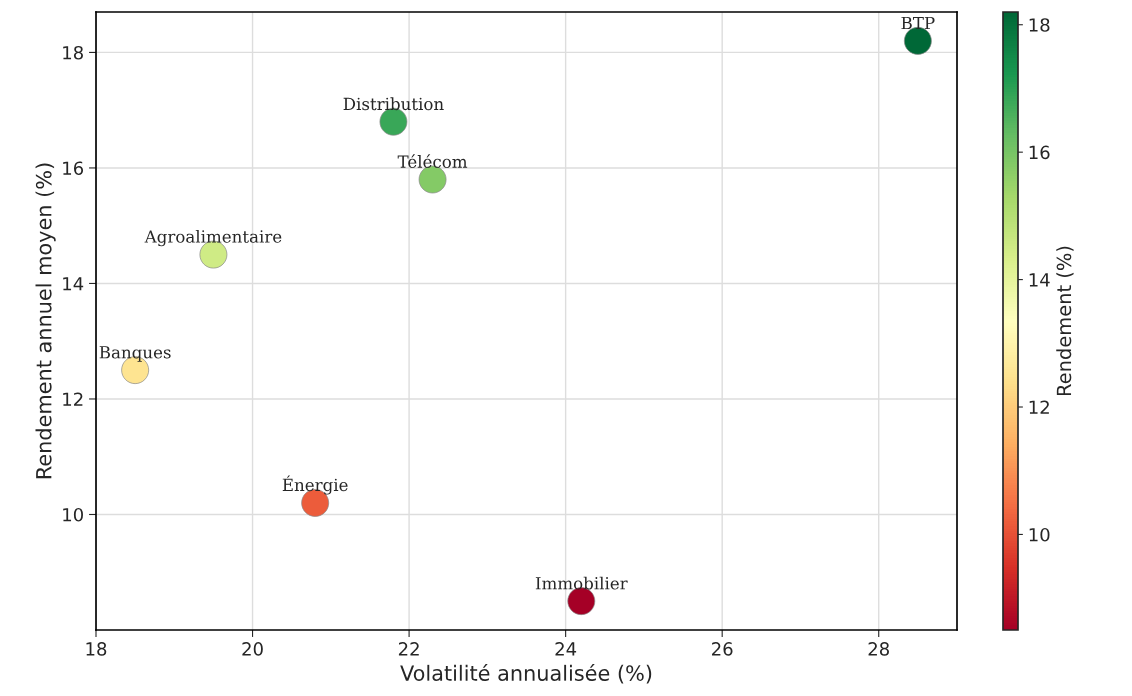  Describe the element at coordinates (213, 238) in the screenshot. I see `annotation: Agroalimentaire` at that location.